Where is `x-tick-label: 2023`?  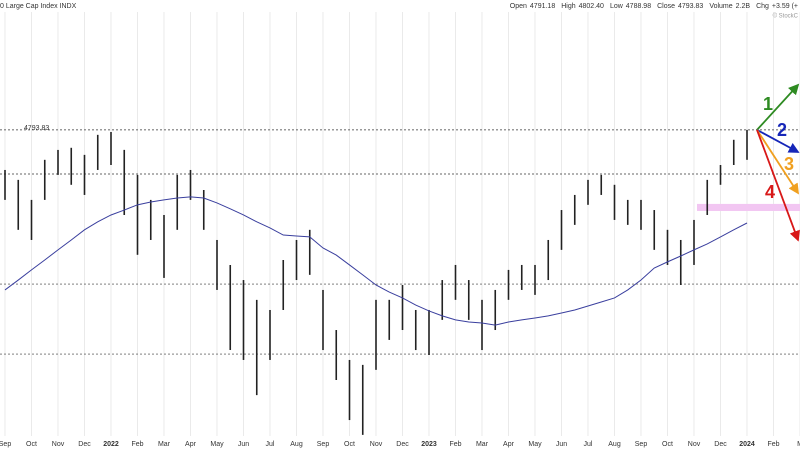 x-tick-label: 2023 is located at coordinates (429, 444).